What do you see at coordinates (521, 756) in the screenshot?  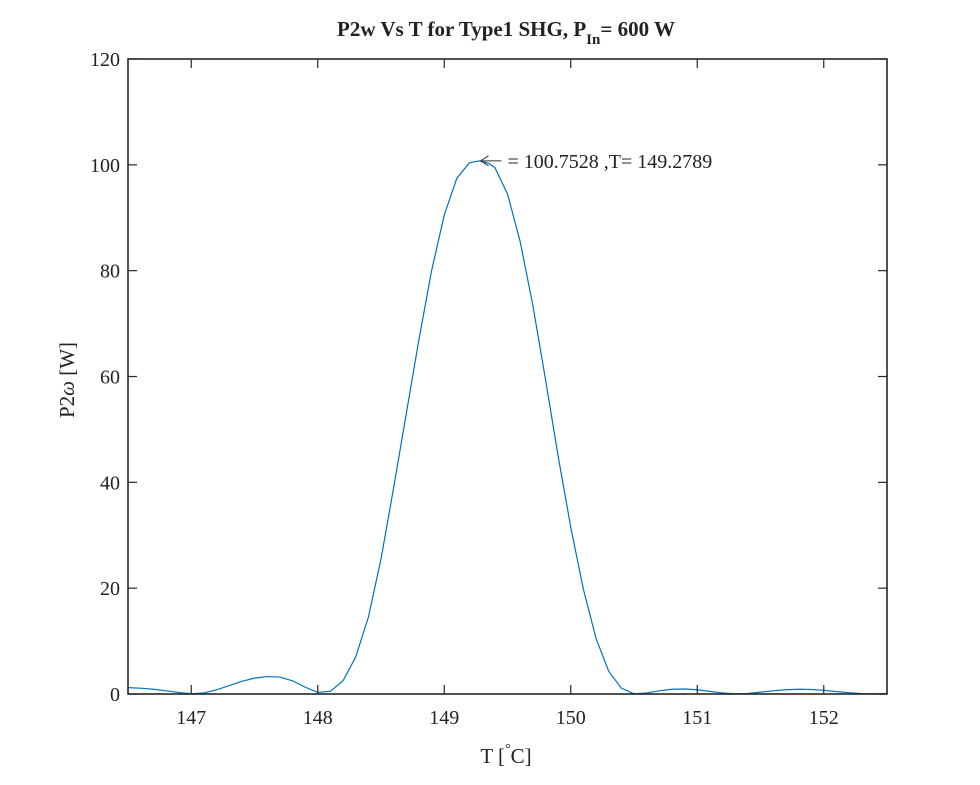 I see `x-axis-label-suffix: C]` at bounding box center [521, 756].